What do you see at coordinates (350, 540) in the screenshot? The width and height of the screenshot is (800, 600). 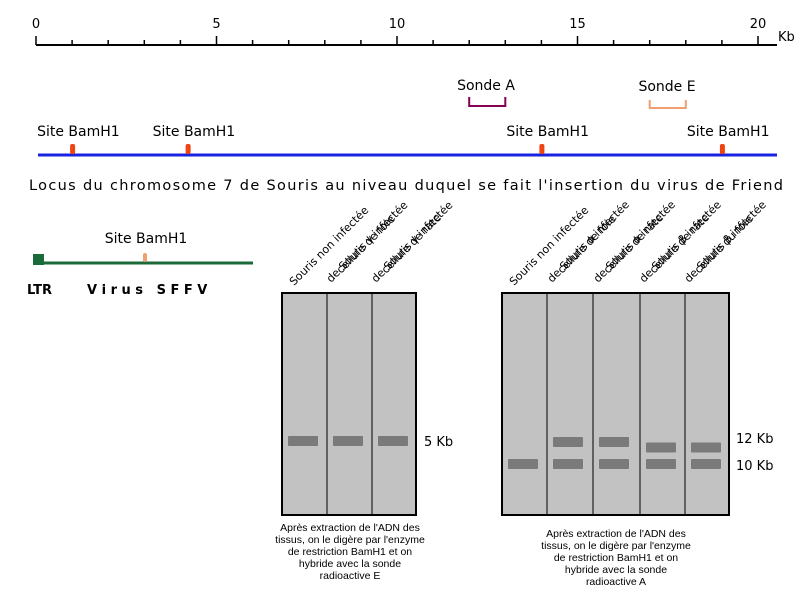 I see `gel1-caption-line: tissus, on le digère par l'enzyme` at bounding box center [350, 540].